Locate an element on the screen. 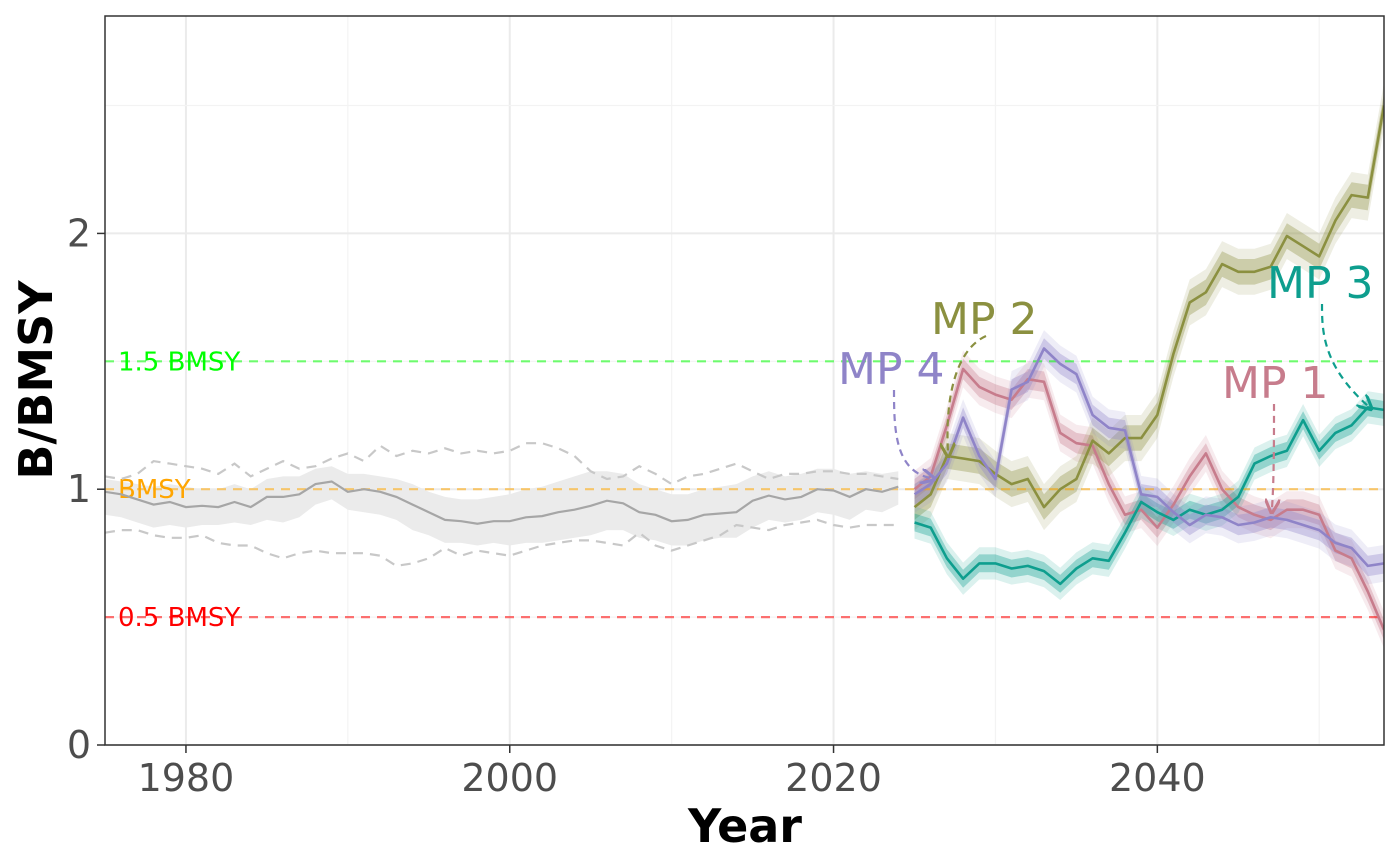 The height and width of the screenshot is (866, 1400). annotations: MP 1 MP 2 MP 3 MP 4 is located at coordinates (1105, 383).